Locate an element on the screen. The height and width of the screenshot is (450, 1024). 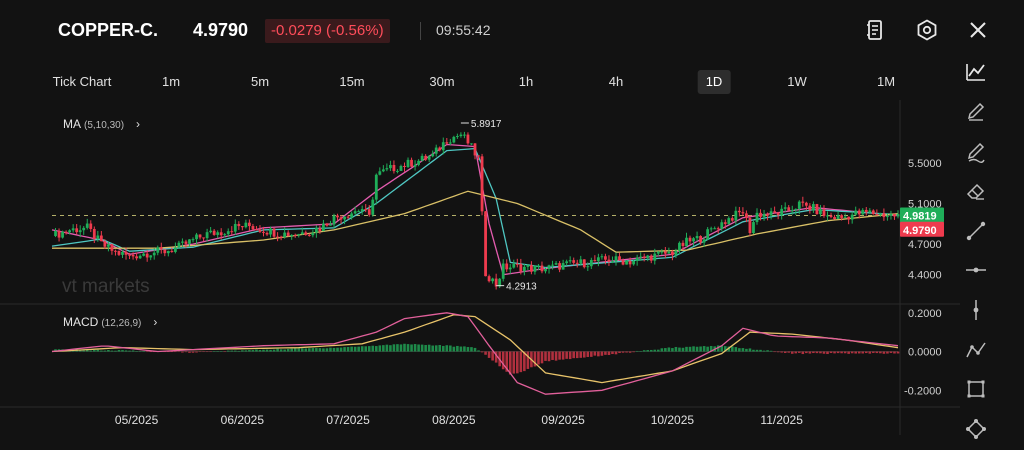
vertical-line-icon is located at coordinates (976, 310).